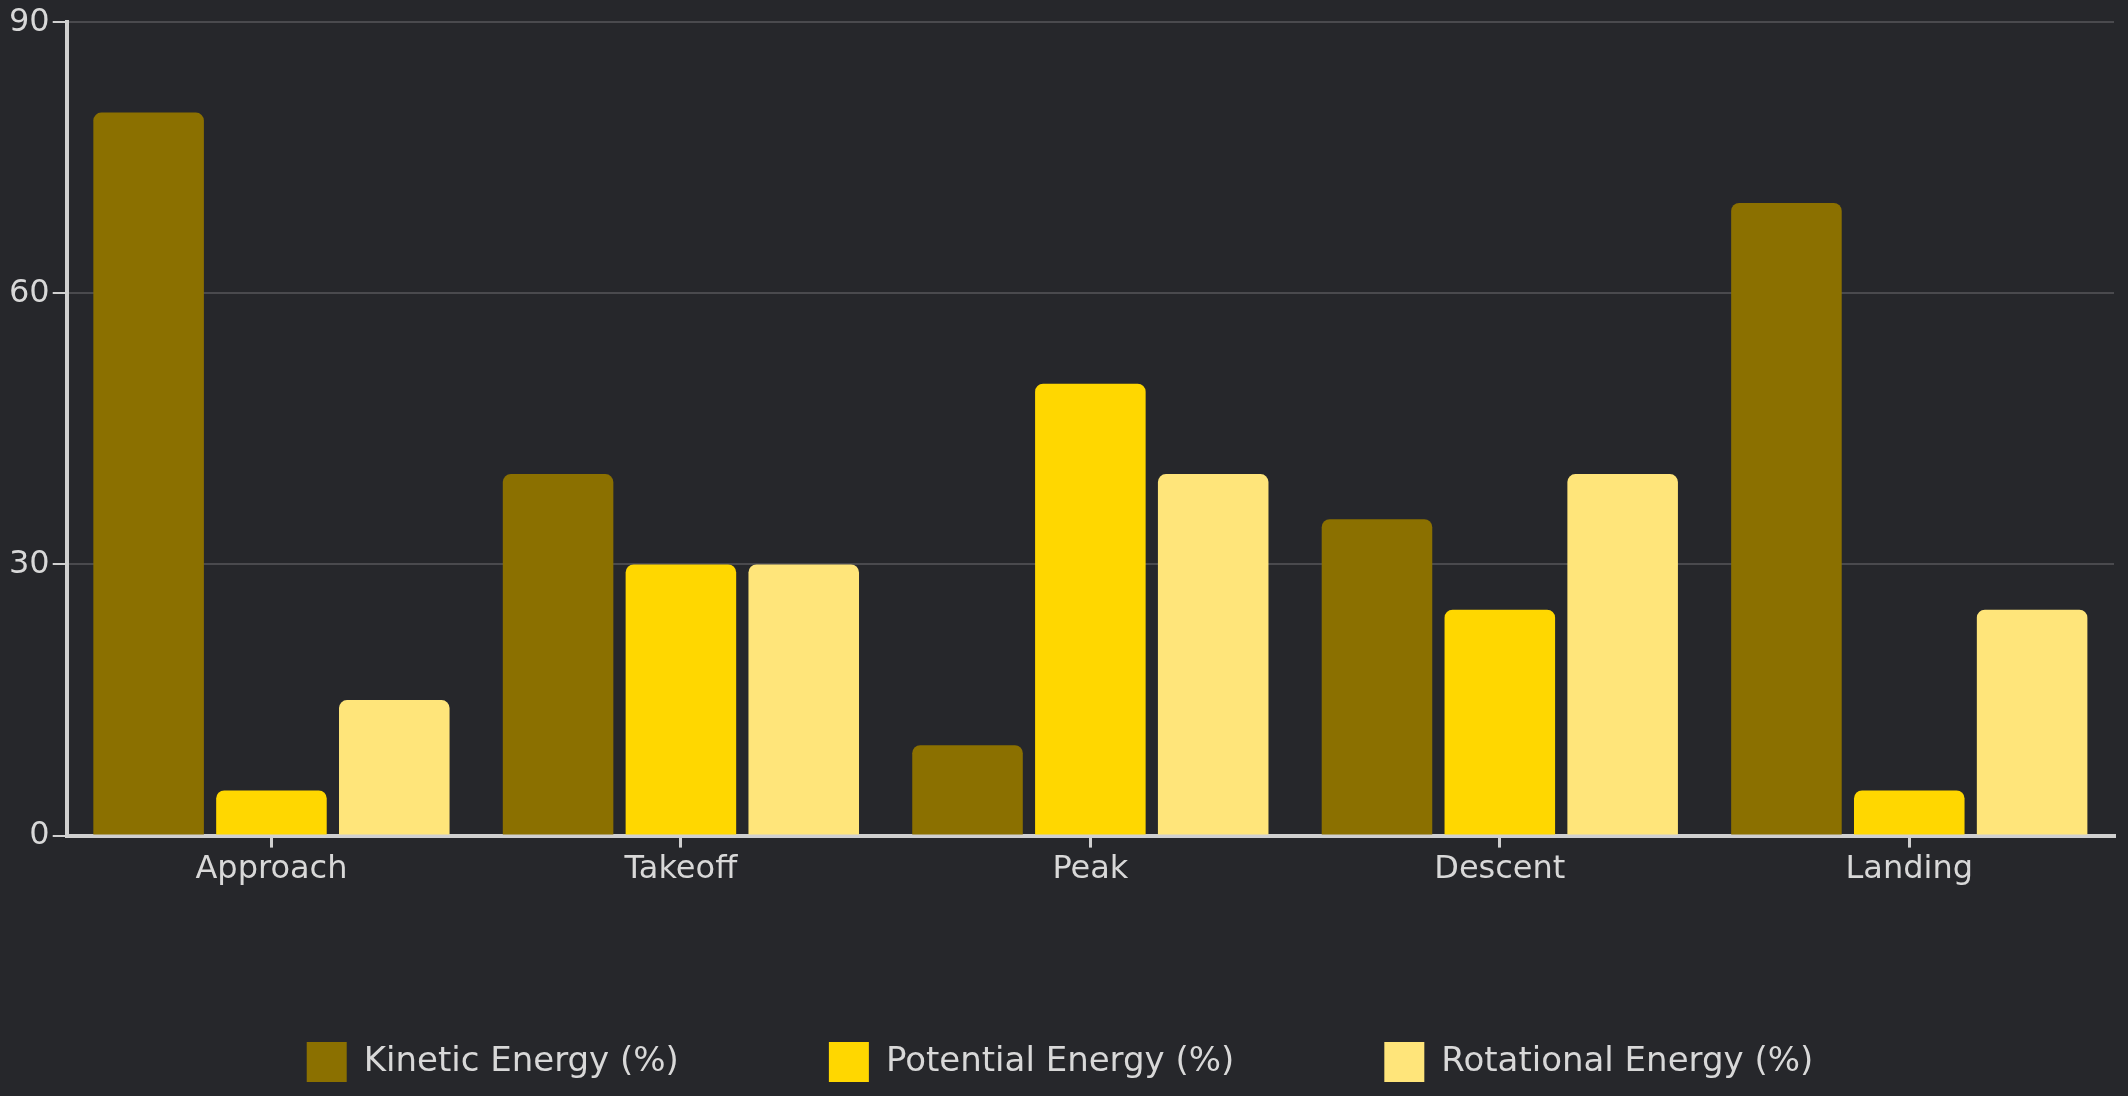  Describe the element at coordinates (39, 832) in the screenshot. I see `y-tick-label: 0` at that location.